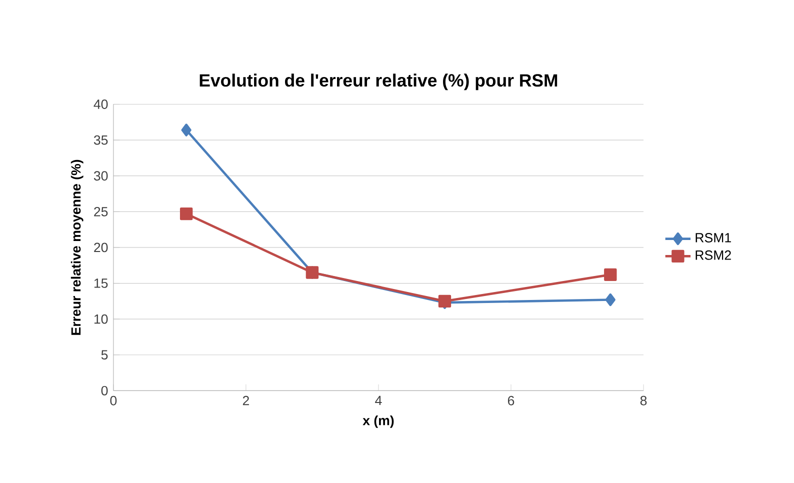 The height and width of the screenshot is (483, 794). I want to click on legend-label: RSM2, so click(713, 255).